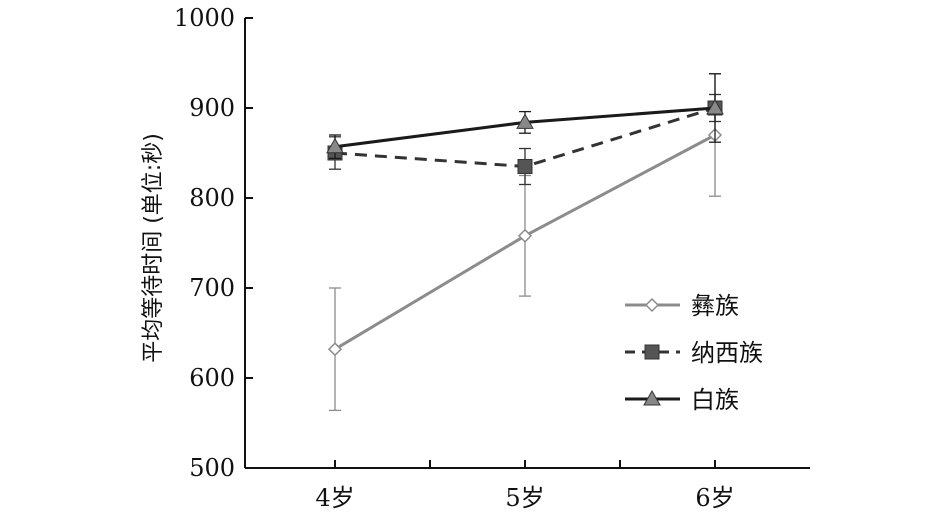 This screenshot has width=945, height=520. I want to click on y-tick-label: 1000, so click(204, 18).